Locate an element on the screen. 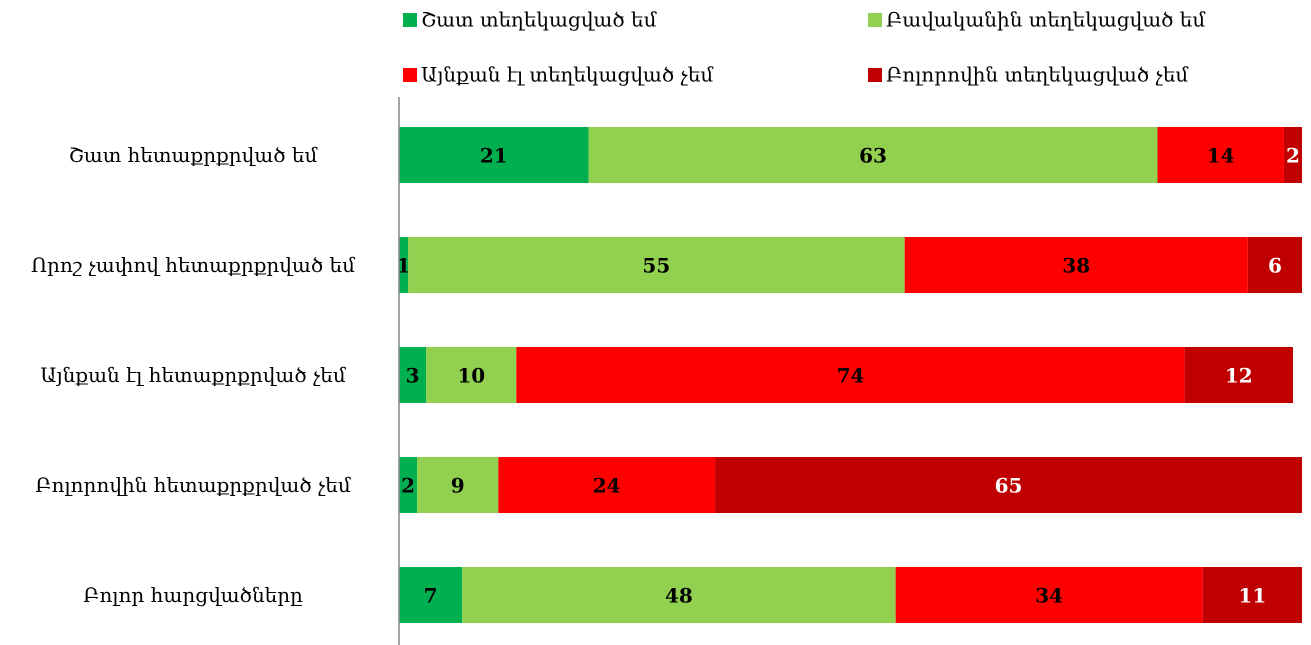  category-label: Բոլորովին հետաքրքրված չեմ is located at coordinates (193, 485).